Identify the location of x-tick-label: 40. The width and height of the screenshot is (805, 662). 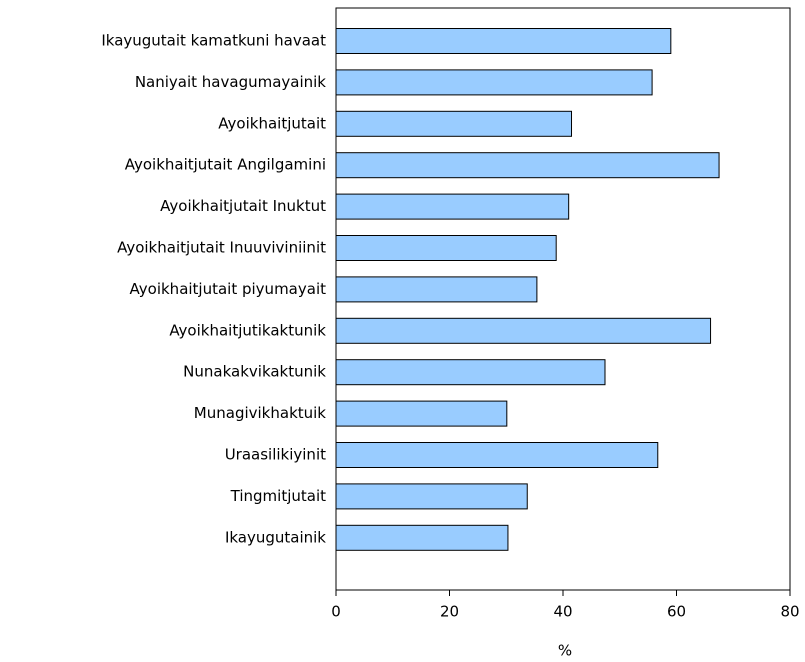
(562, 612).